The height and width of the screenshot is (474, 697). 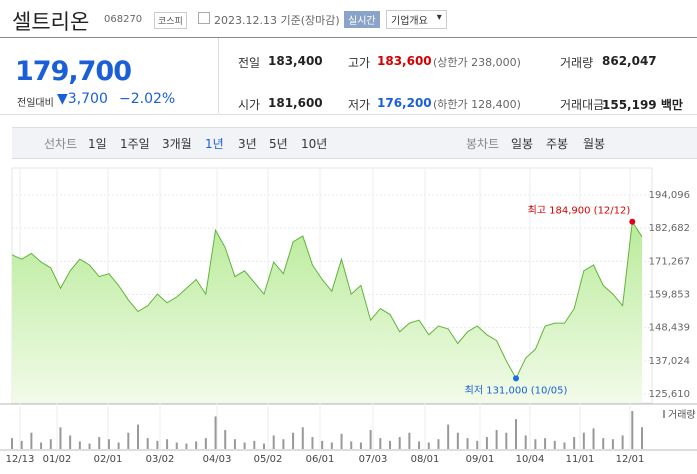 What do you see at coordinates (477, 62) in the screenshot?
I see `quote-extra: (상한가 238,000)` at bounding box center [477, 62].